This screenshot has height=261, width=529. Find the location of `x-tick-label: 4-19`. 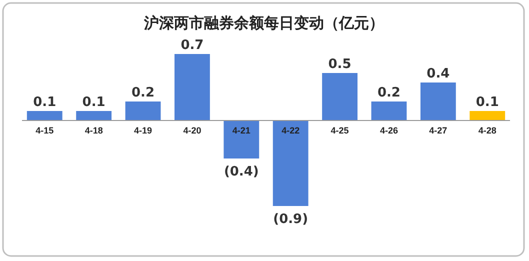

x-tick-label: 4-19 is located at coordinates (143, 130).